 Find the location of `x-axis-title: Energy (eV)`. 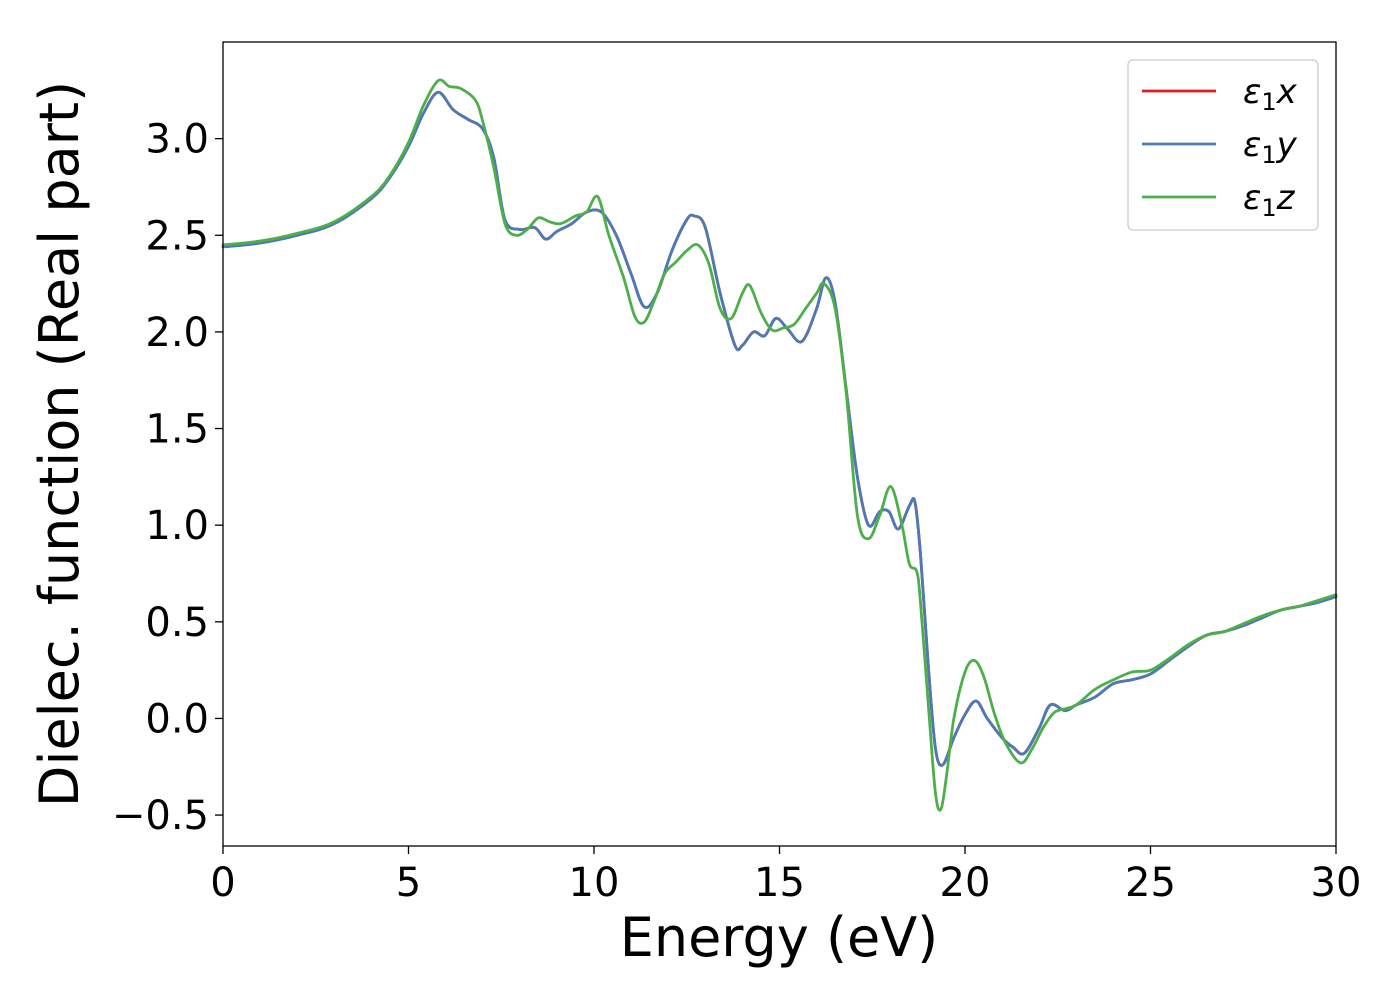

x-axis-title: Energy (eV) is located at coordinates (779, 937).